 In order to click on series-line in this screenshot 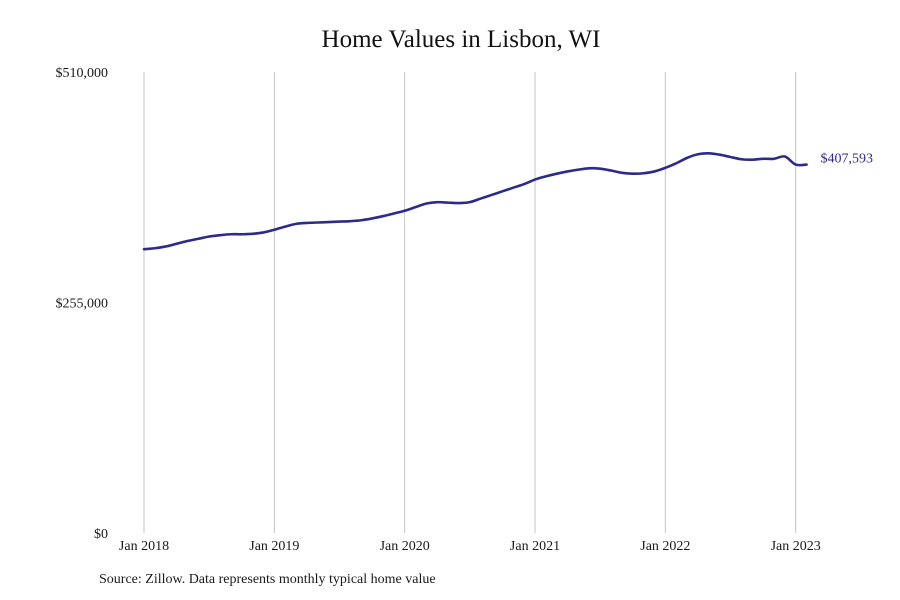, I will do `click(475, 201)`.